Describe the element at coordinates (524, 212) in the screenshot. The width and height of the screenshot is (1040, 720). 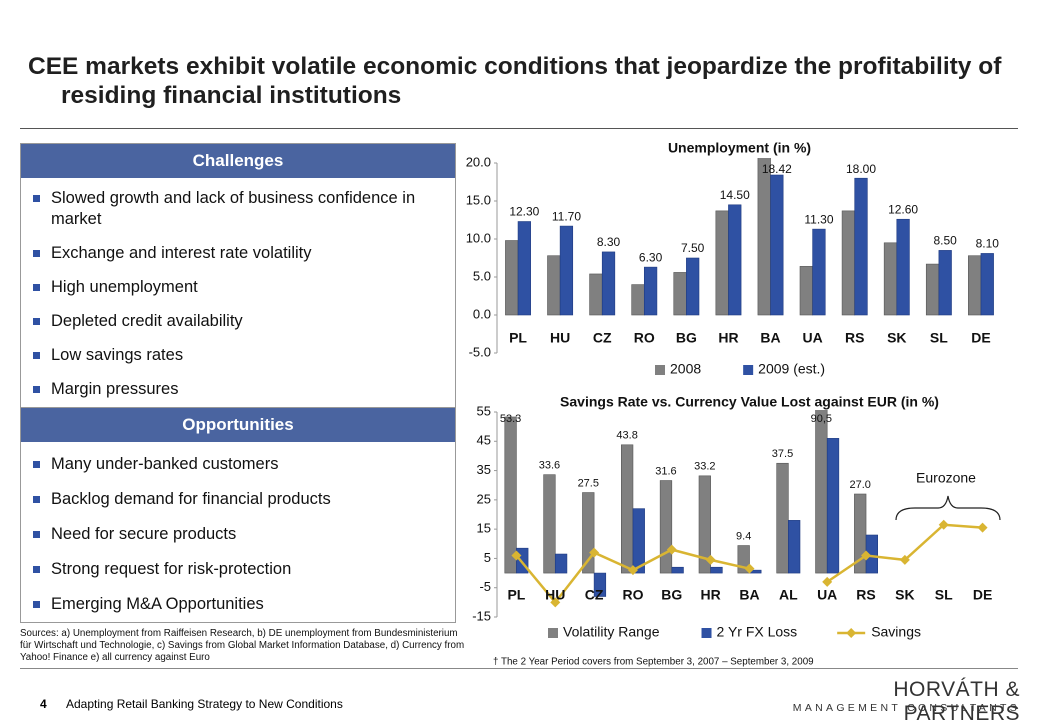
I see `data-label: 12.30` at that location.